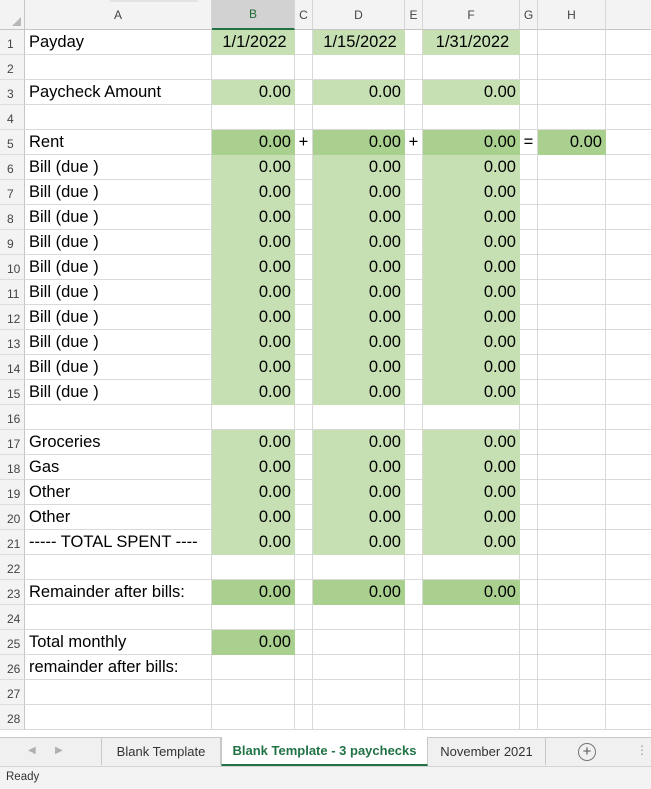  What do you see at coordinates (253, 292) in the screenshot?
I see `cell-b11: 0.00` at bounding box center [253, 292].